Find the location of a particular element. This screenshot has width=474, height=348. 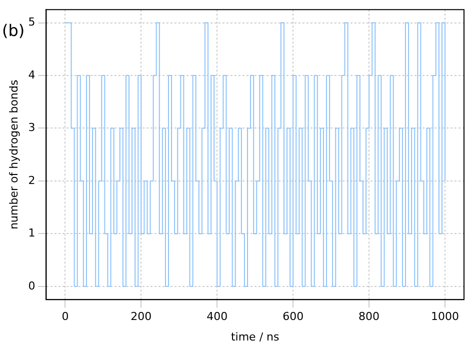

x-tick-label: 0 is located at coordinates (65, 317).